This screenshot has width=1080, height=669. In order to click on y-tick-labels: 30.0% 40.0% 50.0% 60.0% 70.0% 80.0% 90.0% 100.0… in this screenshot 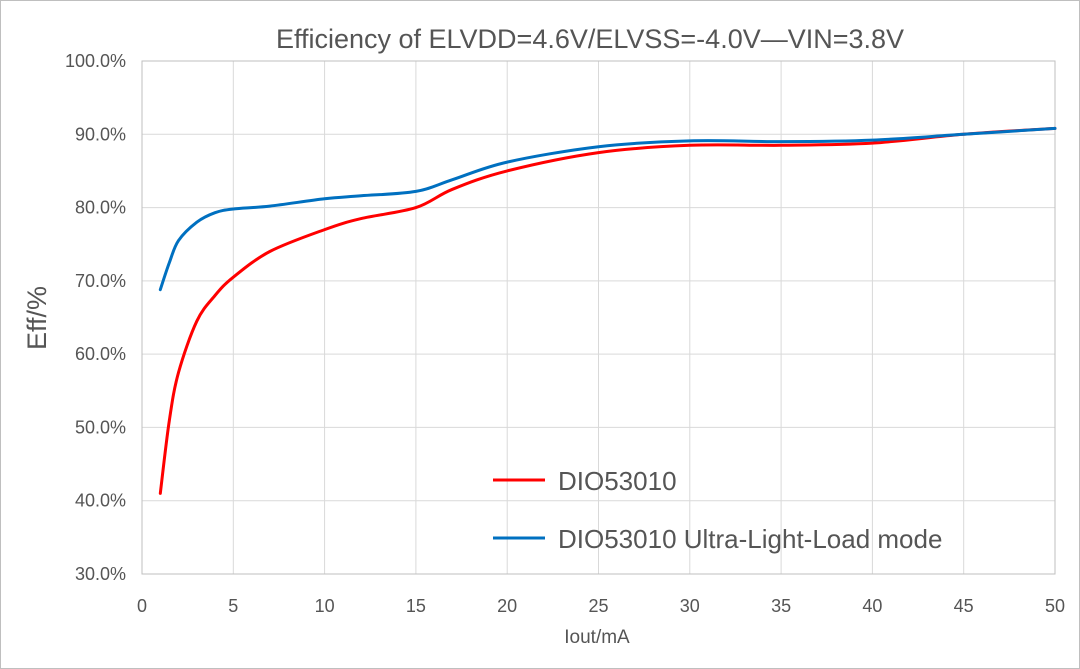, I will do `click(95, 317)`.